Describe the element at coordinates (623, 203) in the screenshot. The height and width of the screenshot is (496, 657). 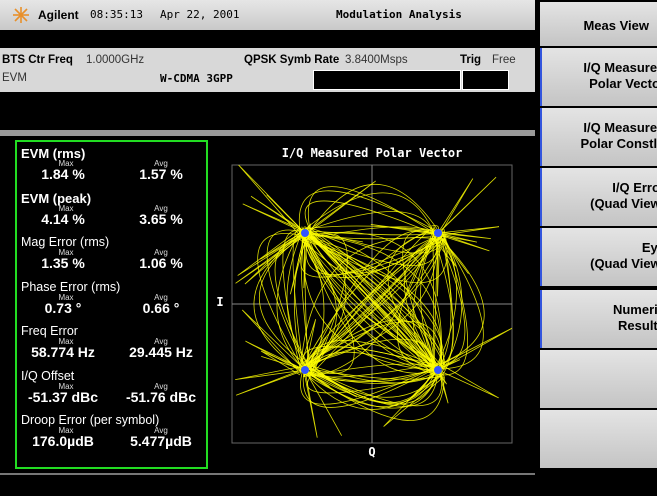
I see `softkey-line: (Quad View)` at that location.